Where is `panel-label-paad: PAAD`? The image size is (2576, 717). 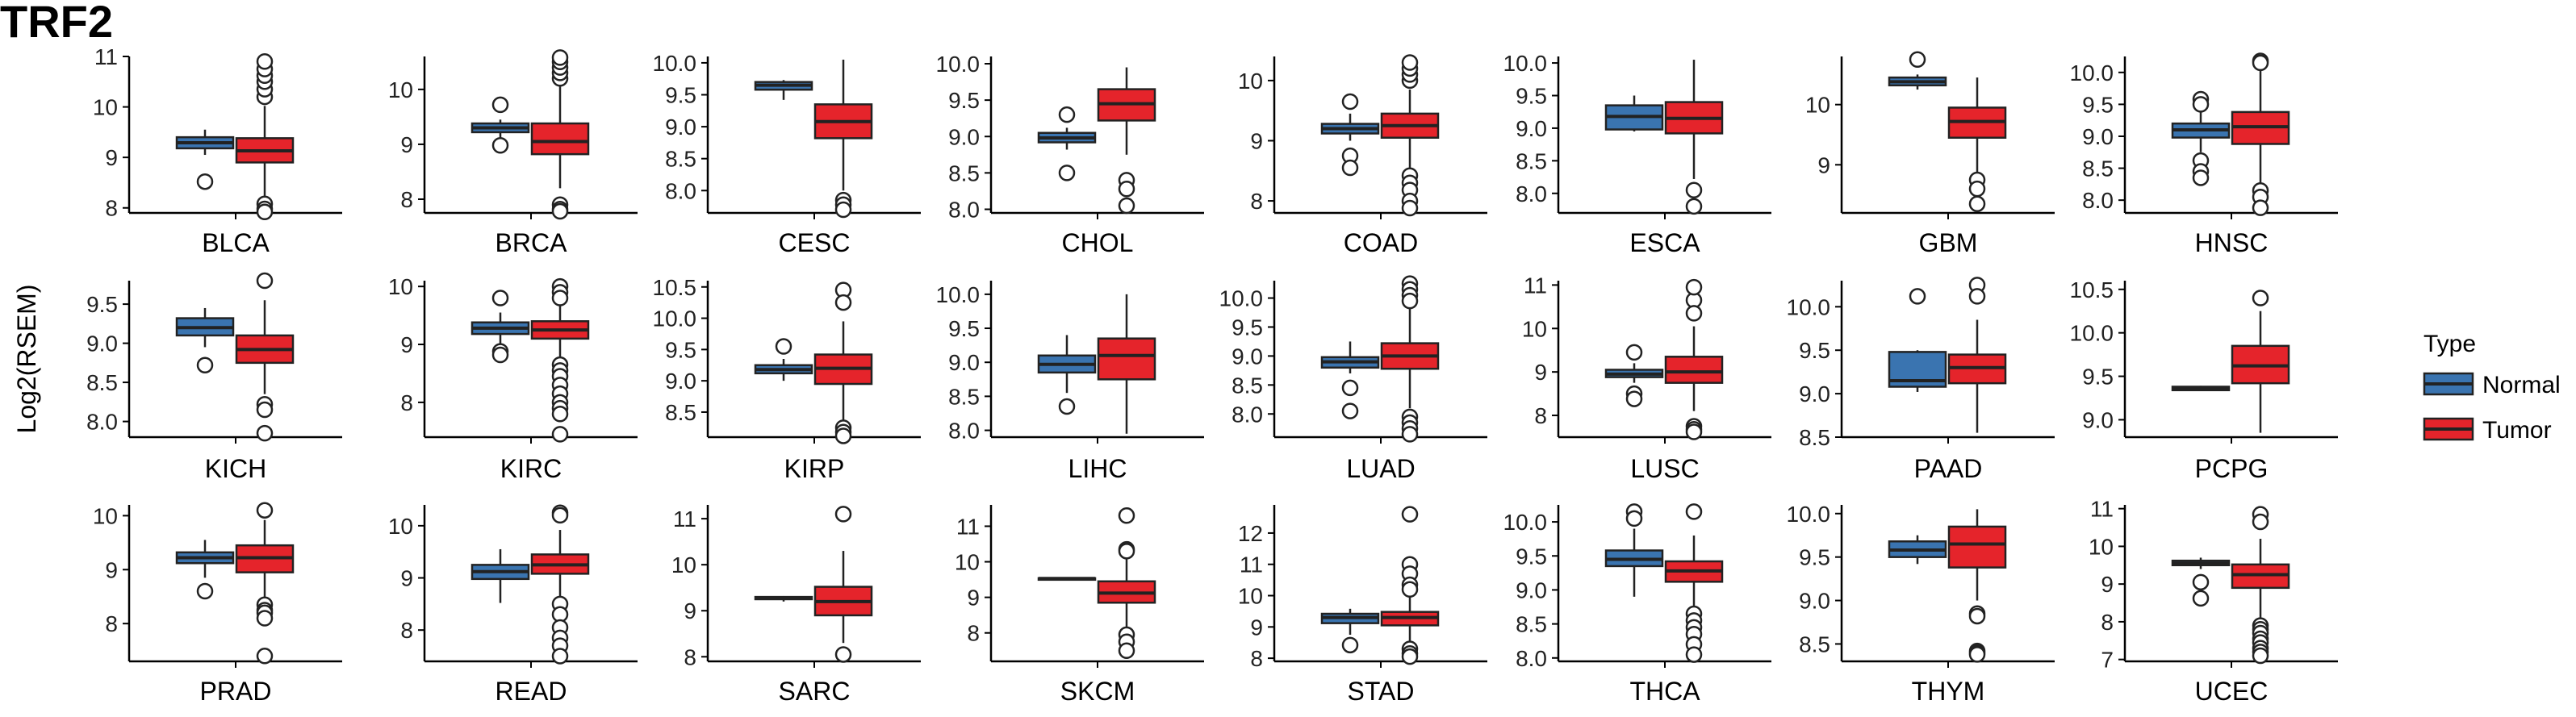
panel-label-paad: PAAD is located at coordinates (1948, 468).